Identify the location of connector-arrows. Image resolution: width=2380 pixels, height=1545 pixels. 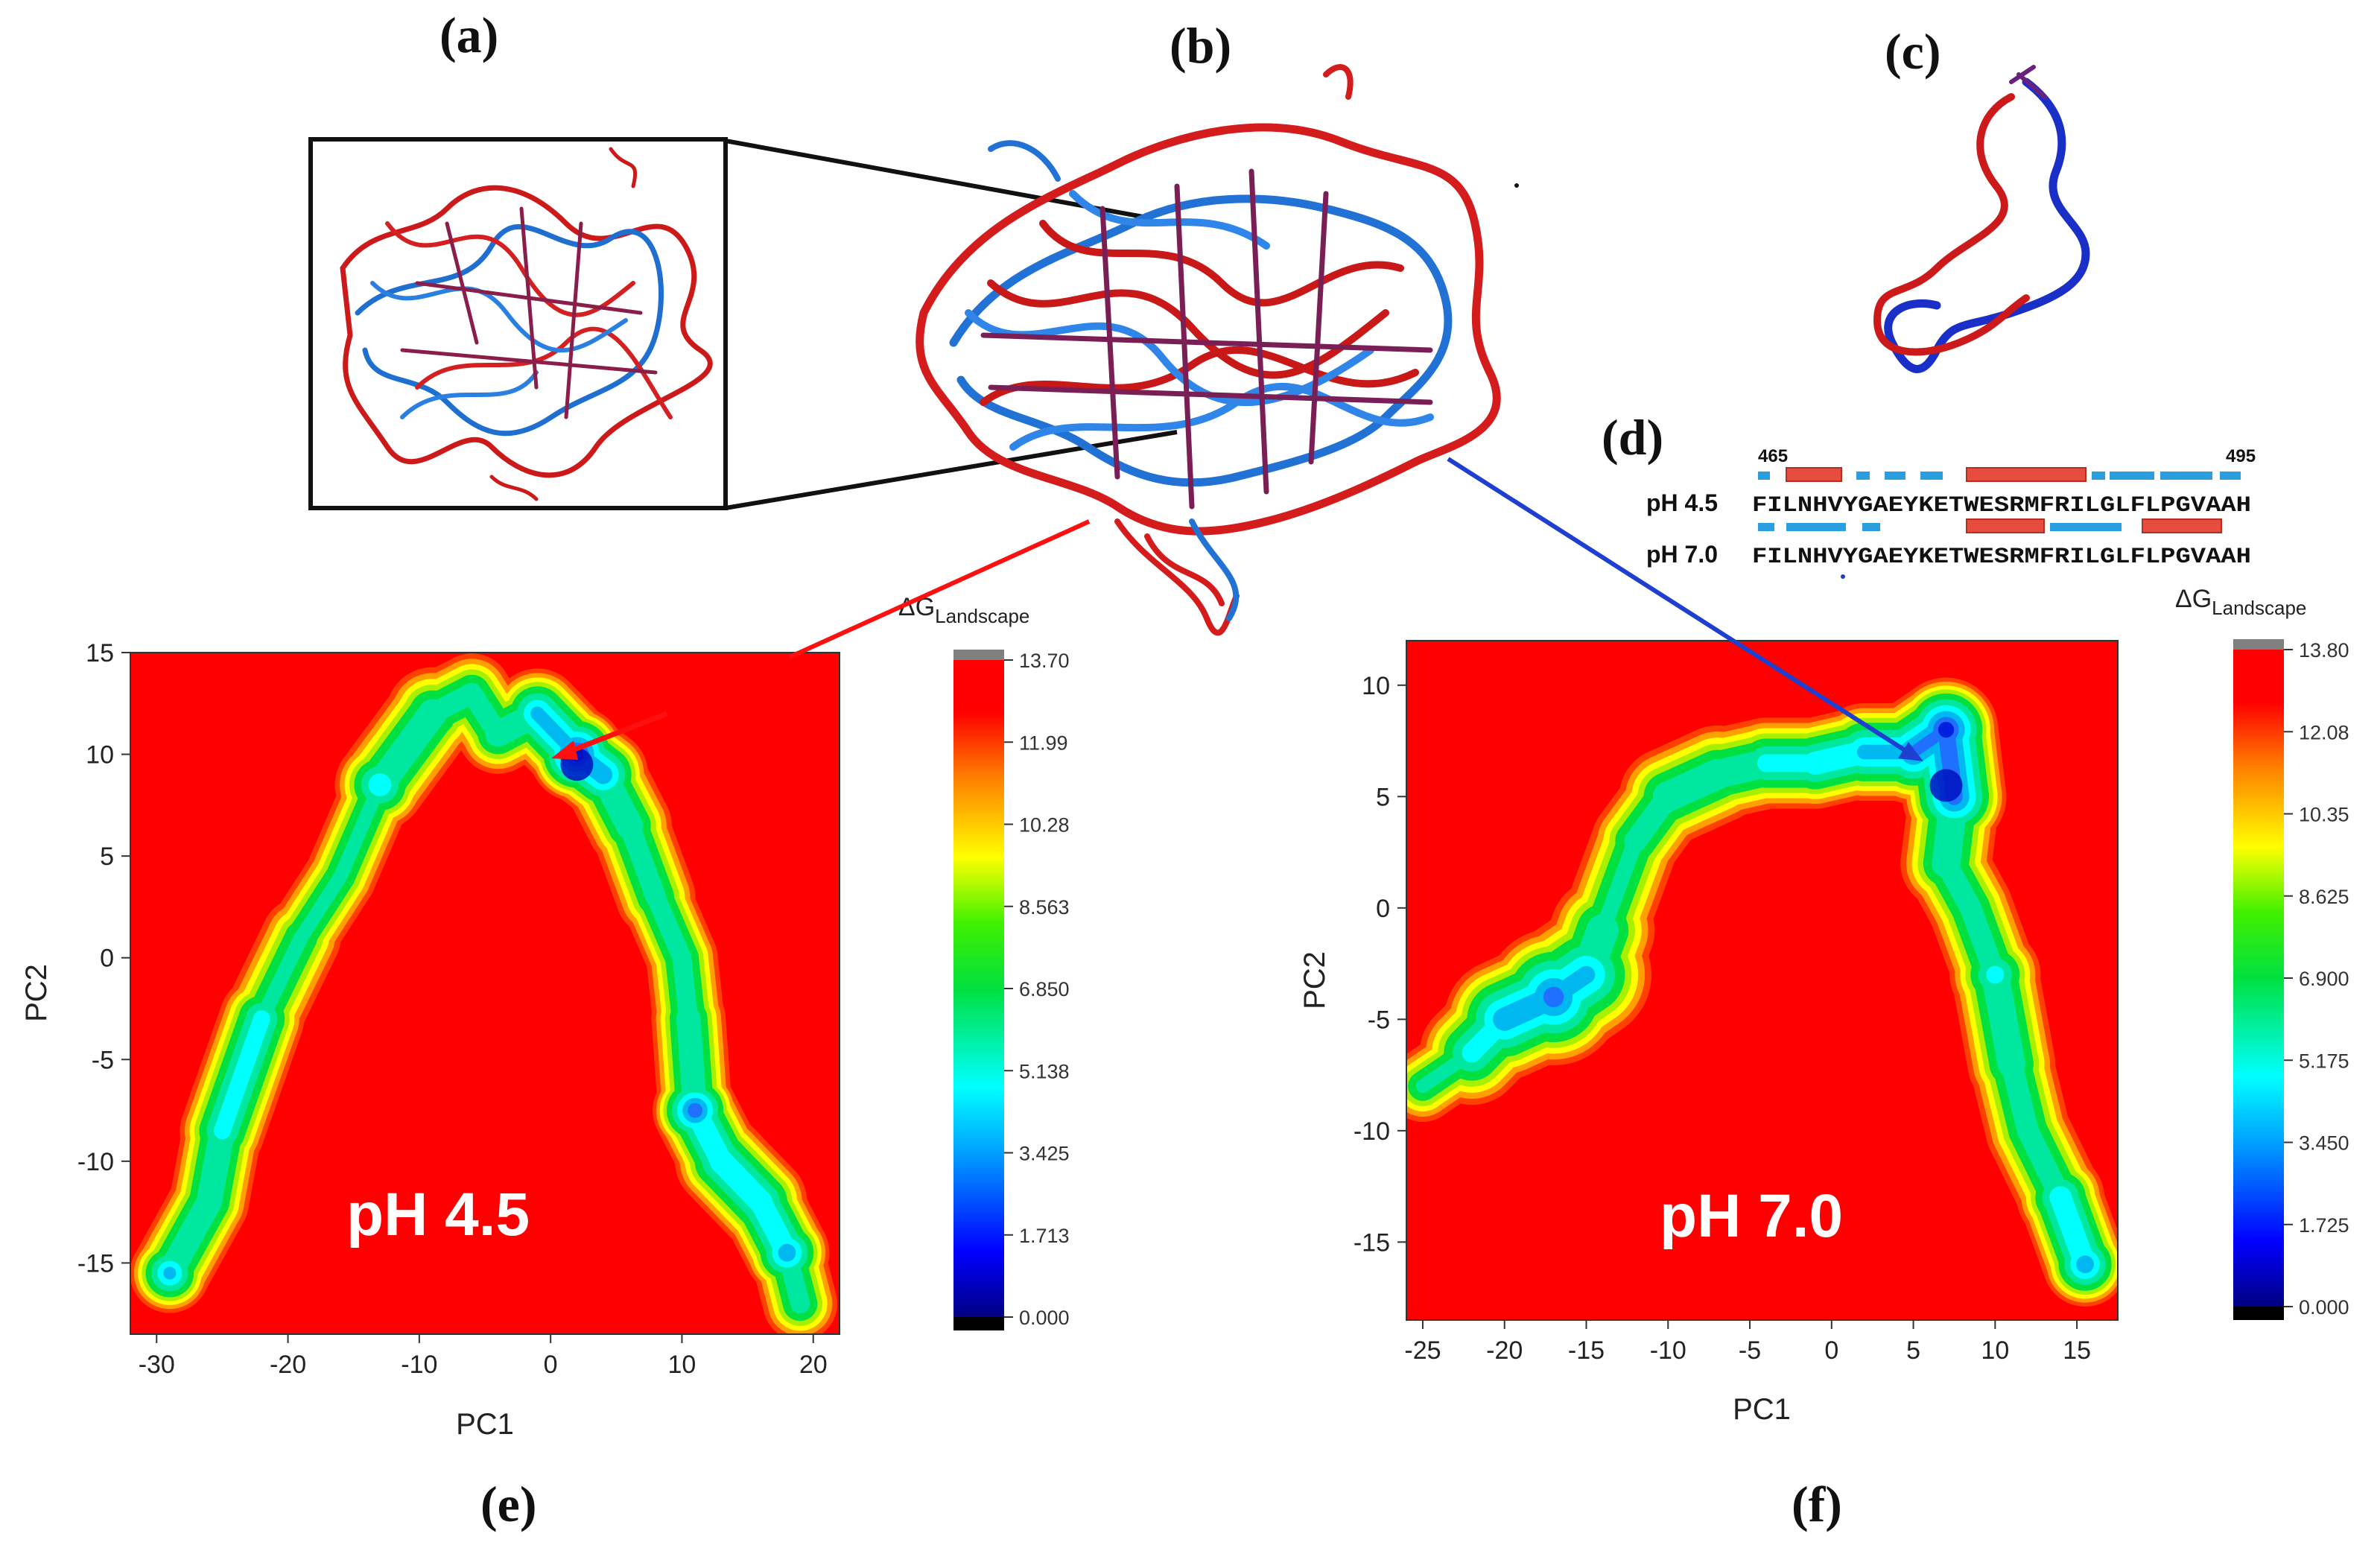
(1237, 609).